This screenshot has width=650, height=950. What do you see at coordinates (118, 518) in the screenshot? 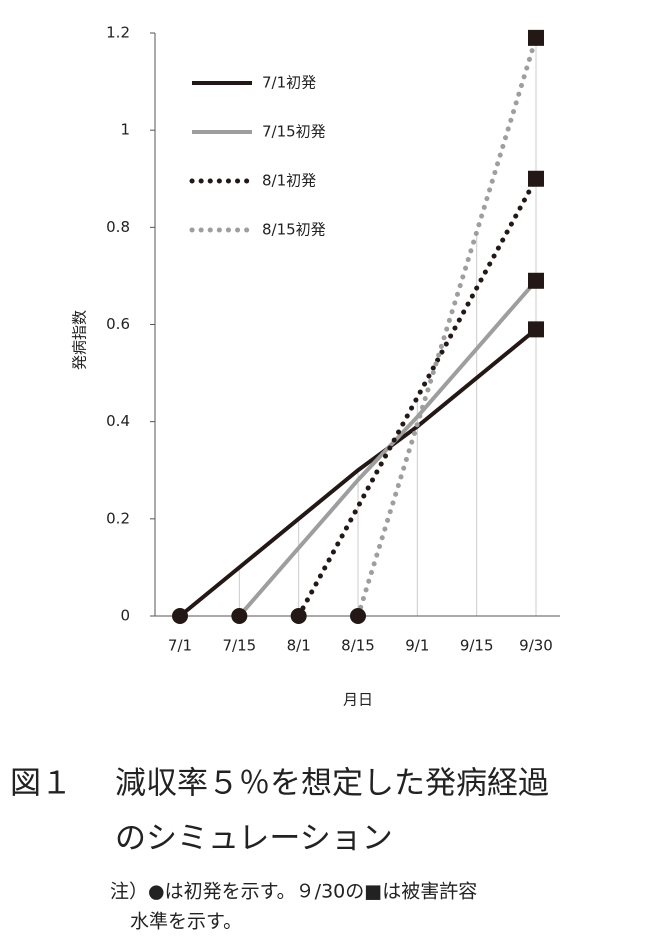
I see `y-tick-label: 0.2` at bounding box center [118, 518].